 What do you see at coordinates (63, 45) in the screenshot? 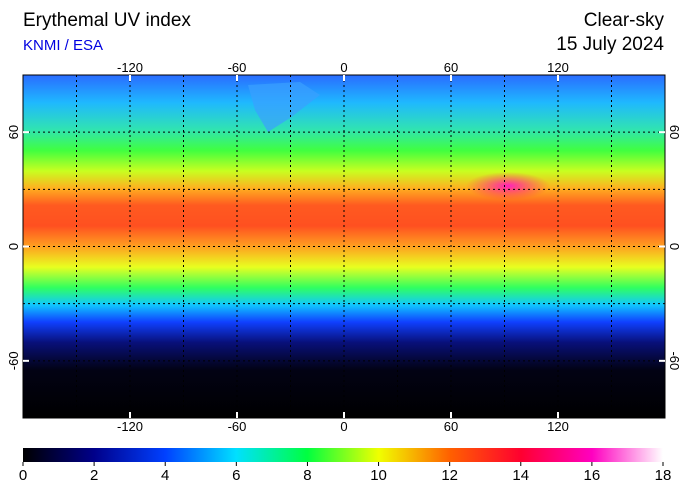
I see `source: KNMI / ESA` at bounding box center [63, 45].